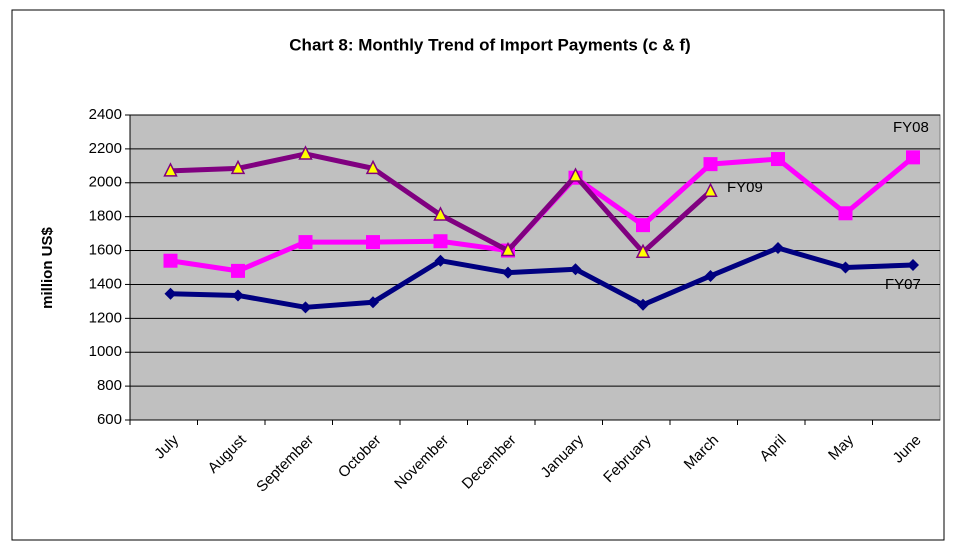  I want to click on y-tick-label: 600, so click(109, 419).